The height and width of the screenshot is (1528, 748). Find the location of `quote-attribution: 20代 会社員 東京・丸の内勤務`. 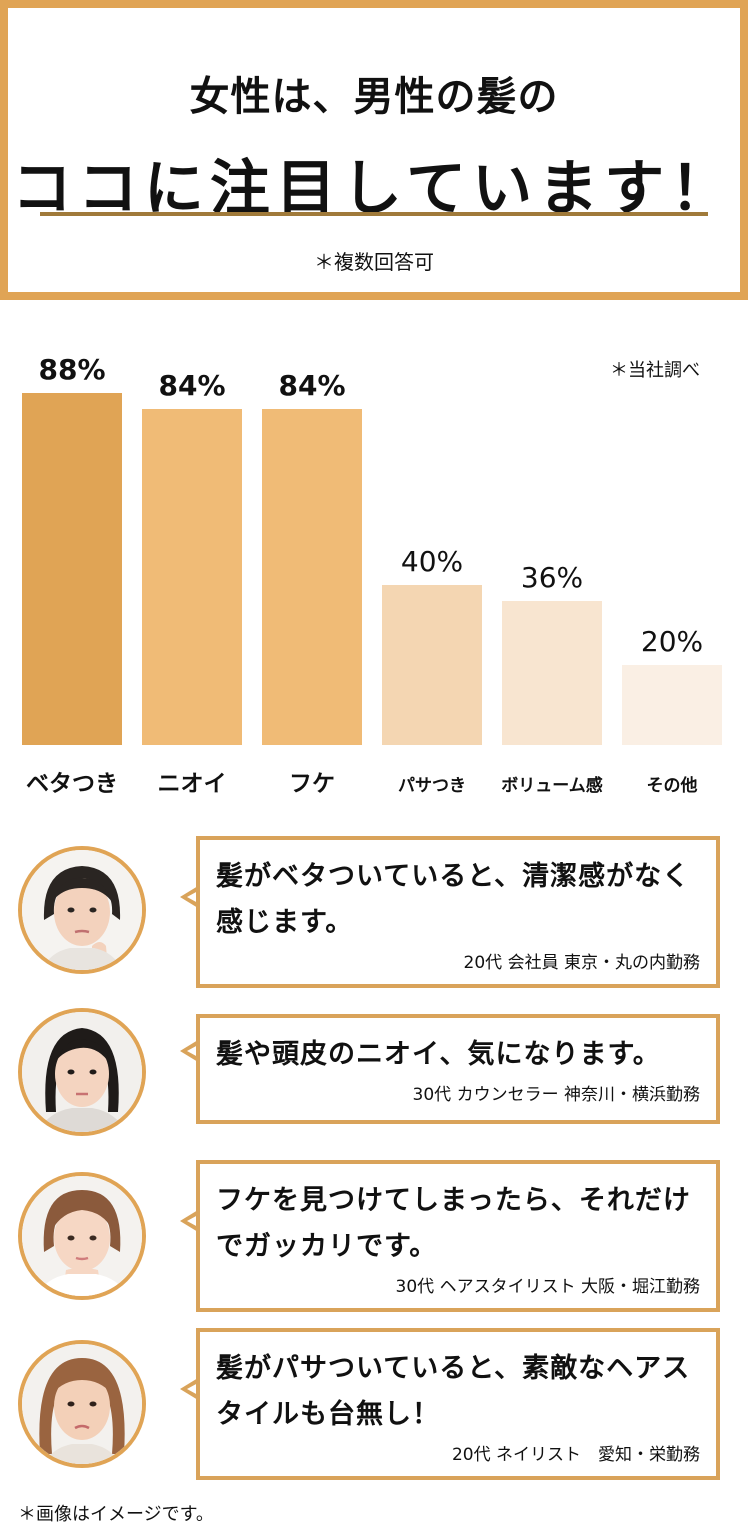

quote-attribution: 20代 会社員 東京・丸の内勤務 is located at coordinates (581, 963).